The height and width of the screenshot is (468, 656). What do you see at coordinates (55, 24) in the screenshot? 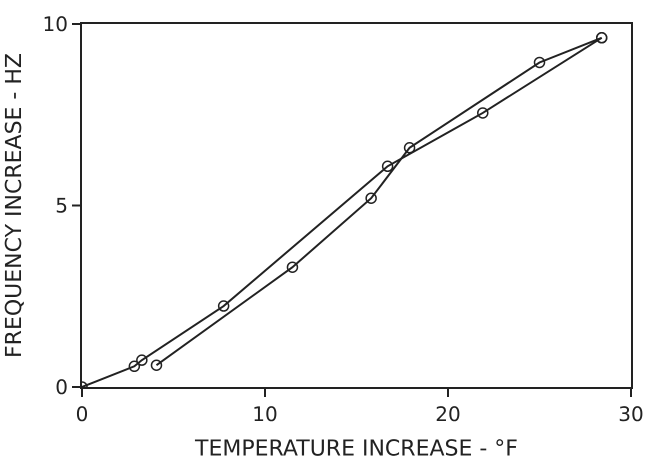
I see `y-tick-label: 10` at bounding box center [55, 24].